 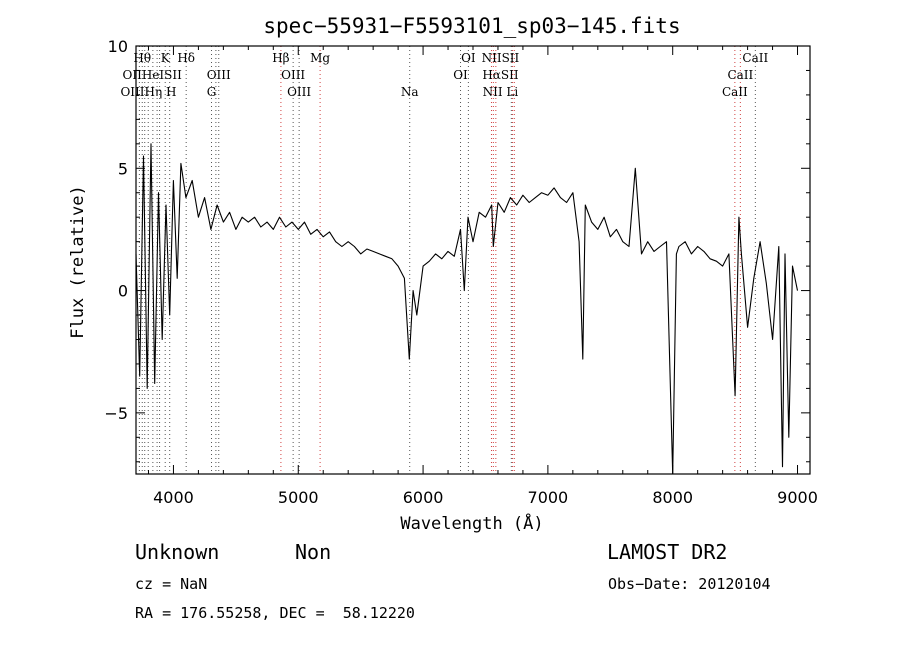 What do you see at coordinates (423, 497) in the screenshot?
I see `x-tick-label: 6000` at bounding box center [423, 497].